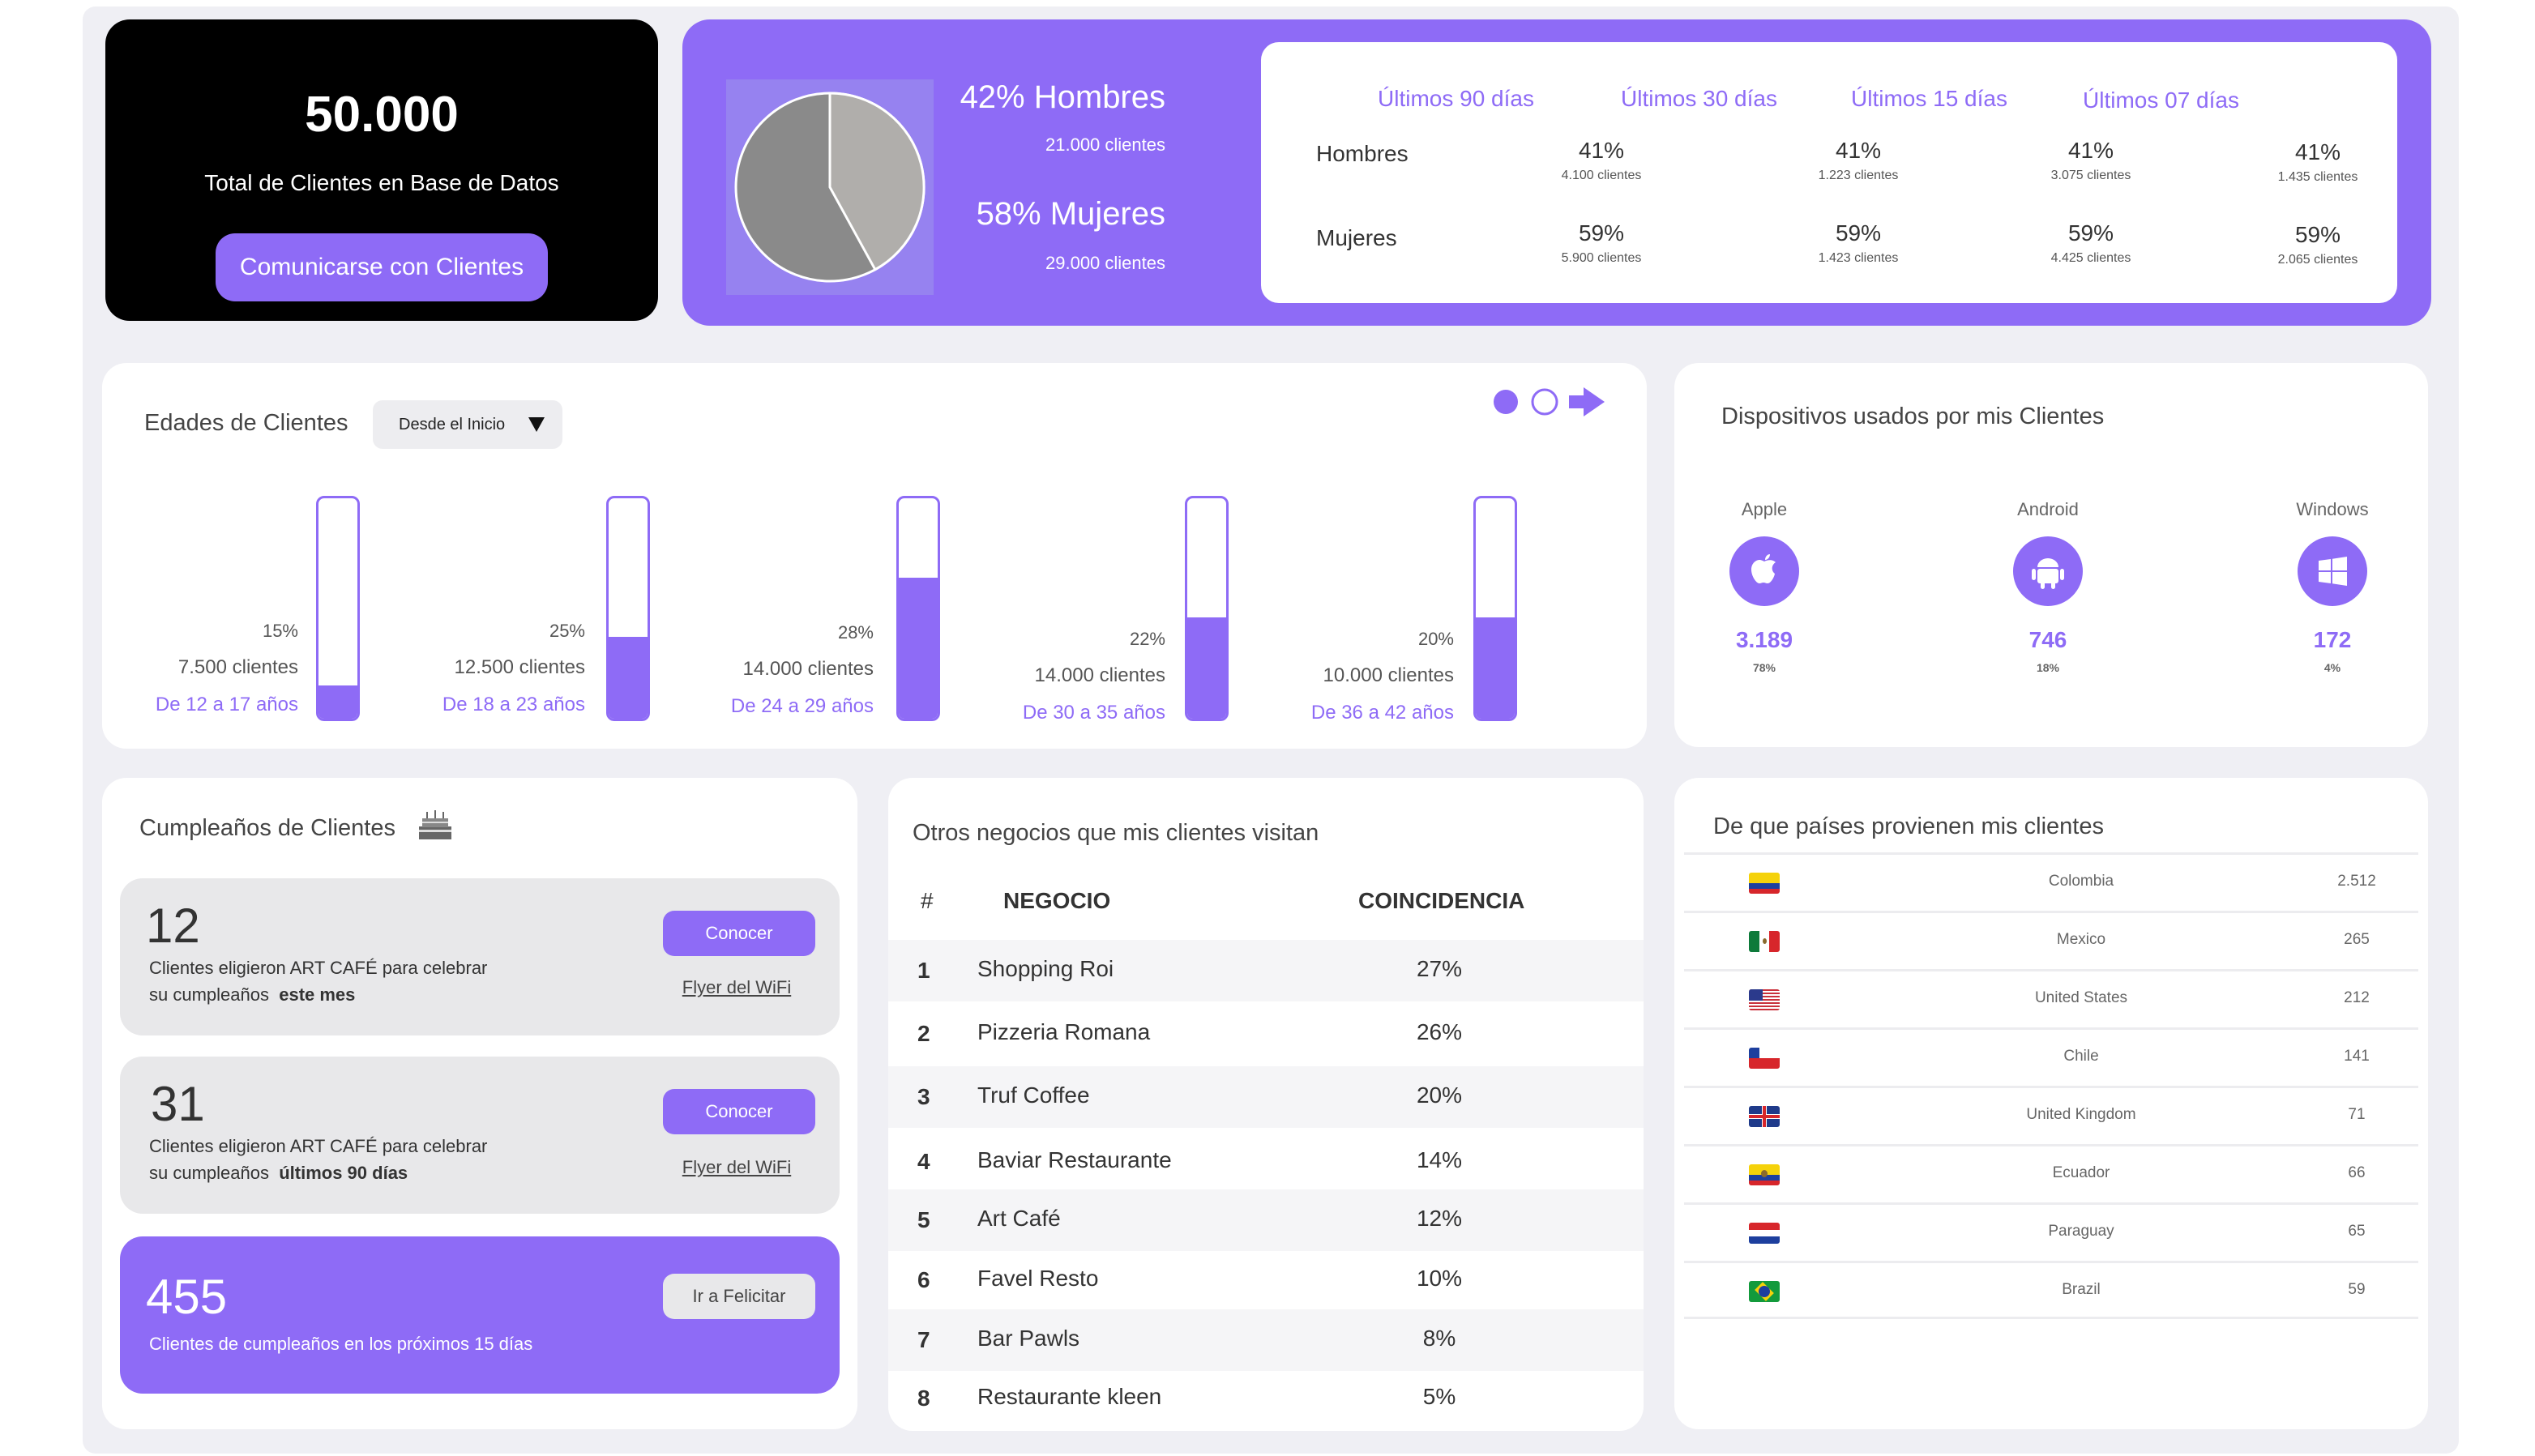  I want to click on country-count: 265, so click(2357, 939).